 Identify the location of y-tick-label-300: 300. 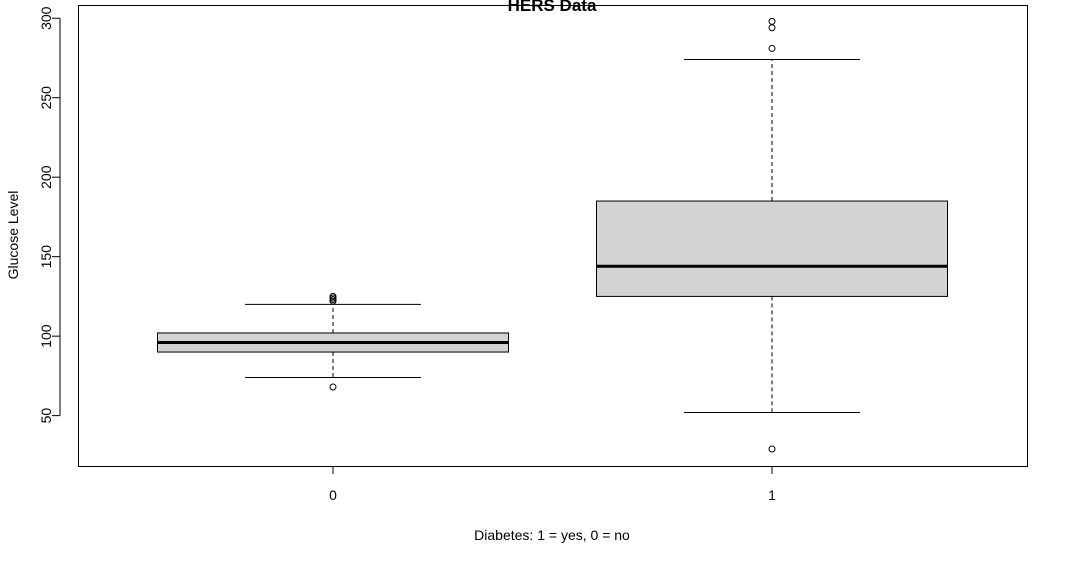
(46, 18).